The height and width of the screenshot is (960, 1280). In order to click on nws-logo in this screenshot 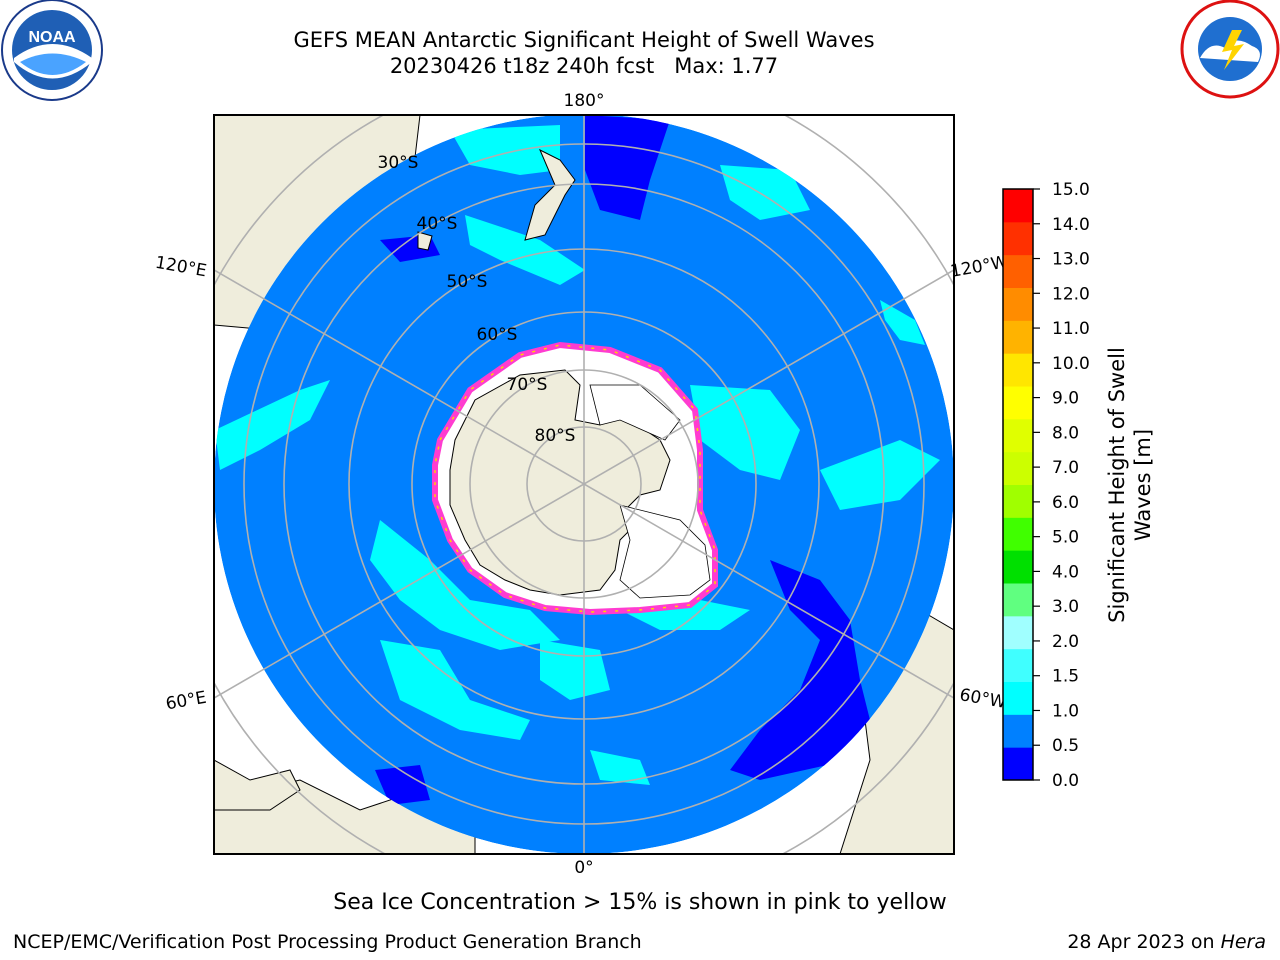, I will do `click(1230, 49)`.